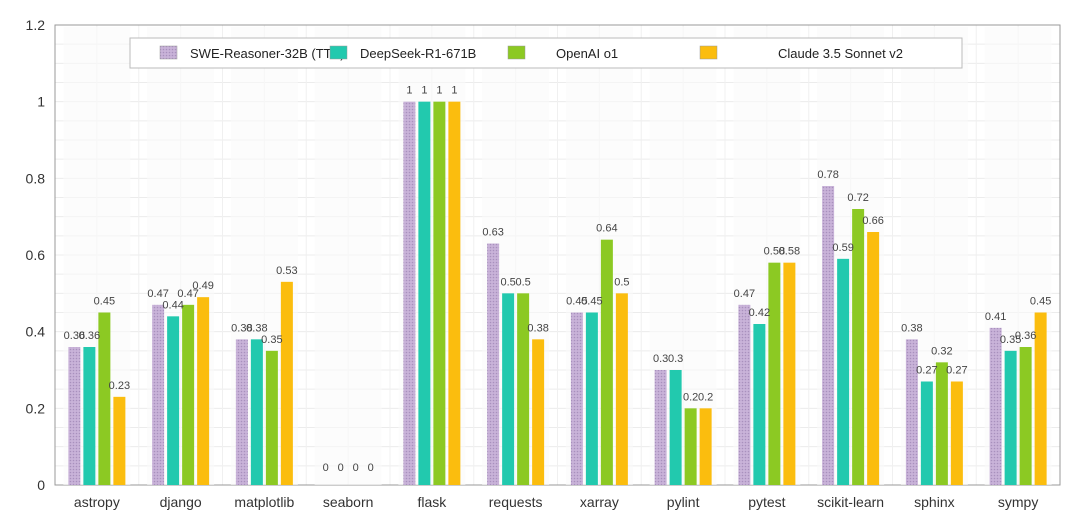 This screenshot has height=522, width=1080. What do you see at coordinates (267, 53) in the screenshot?
I see `legend-label: SWE-Reasoner-32B (TTS)` at bounding box center [267, 53].